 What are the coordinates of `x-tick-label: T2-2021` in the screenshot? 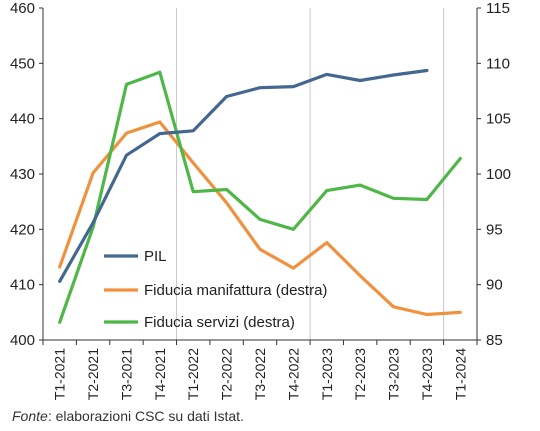 It's located at (93, 374).